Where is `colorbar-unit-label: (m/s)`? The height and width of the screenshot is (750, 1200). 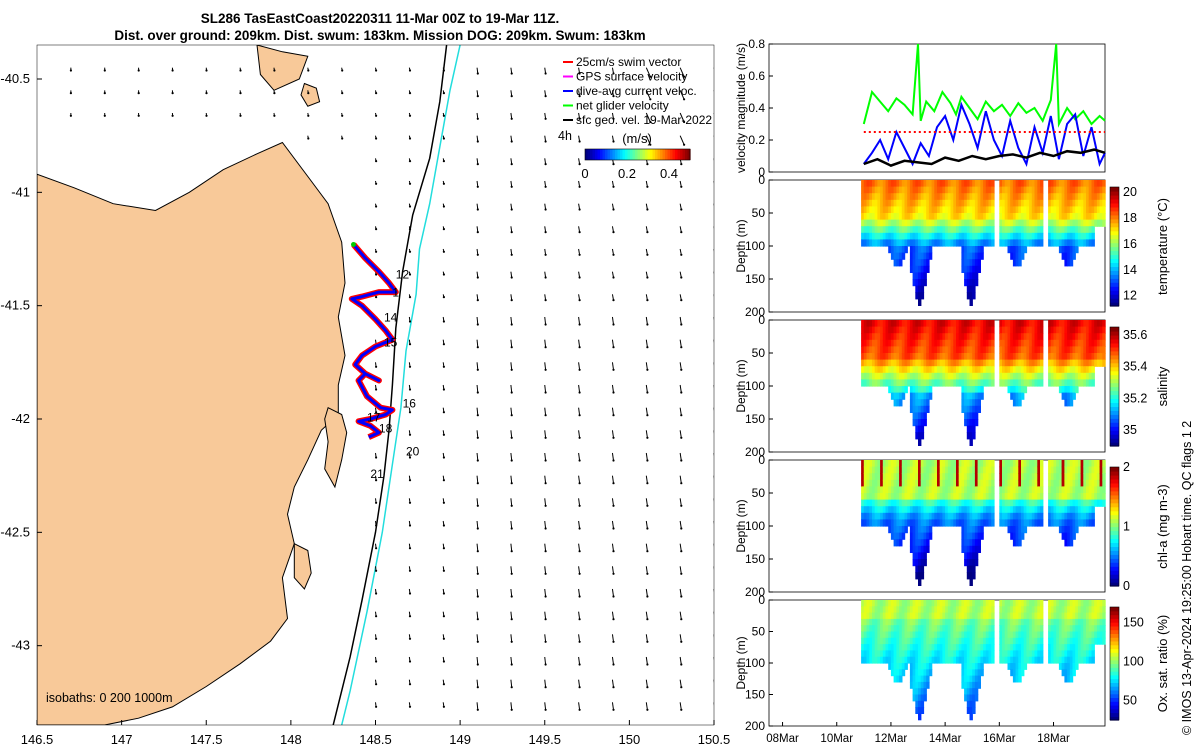
colorbar-unit-label: (m/s) is located at coordinates (637, 138).